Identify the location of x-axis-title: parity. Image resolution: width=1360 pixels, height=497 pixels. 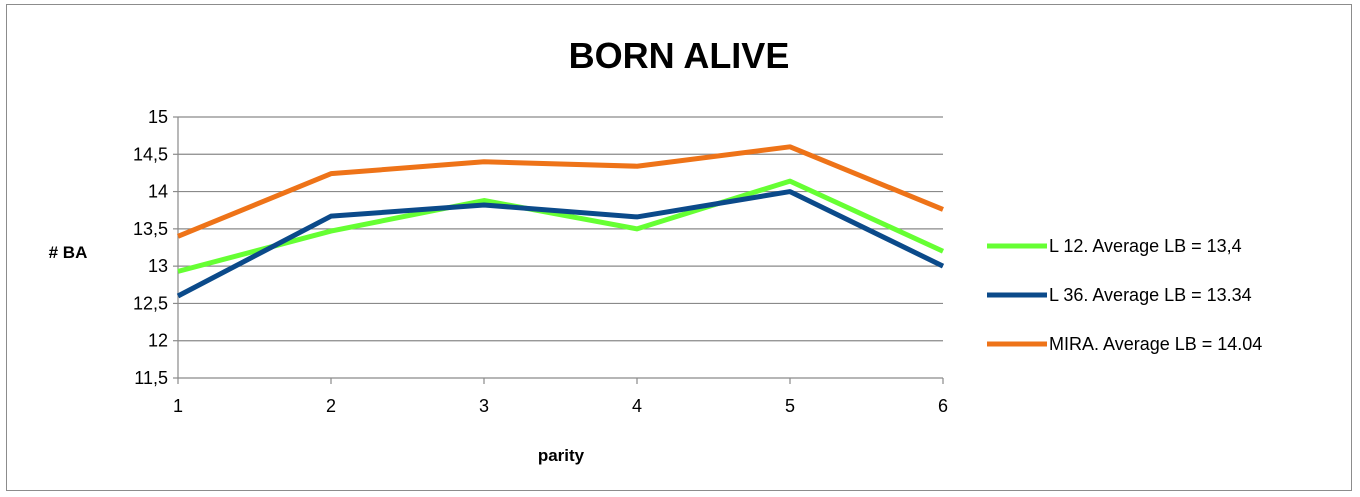
(561, 455).